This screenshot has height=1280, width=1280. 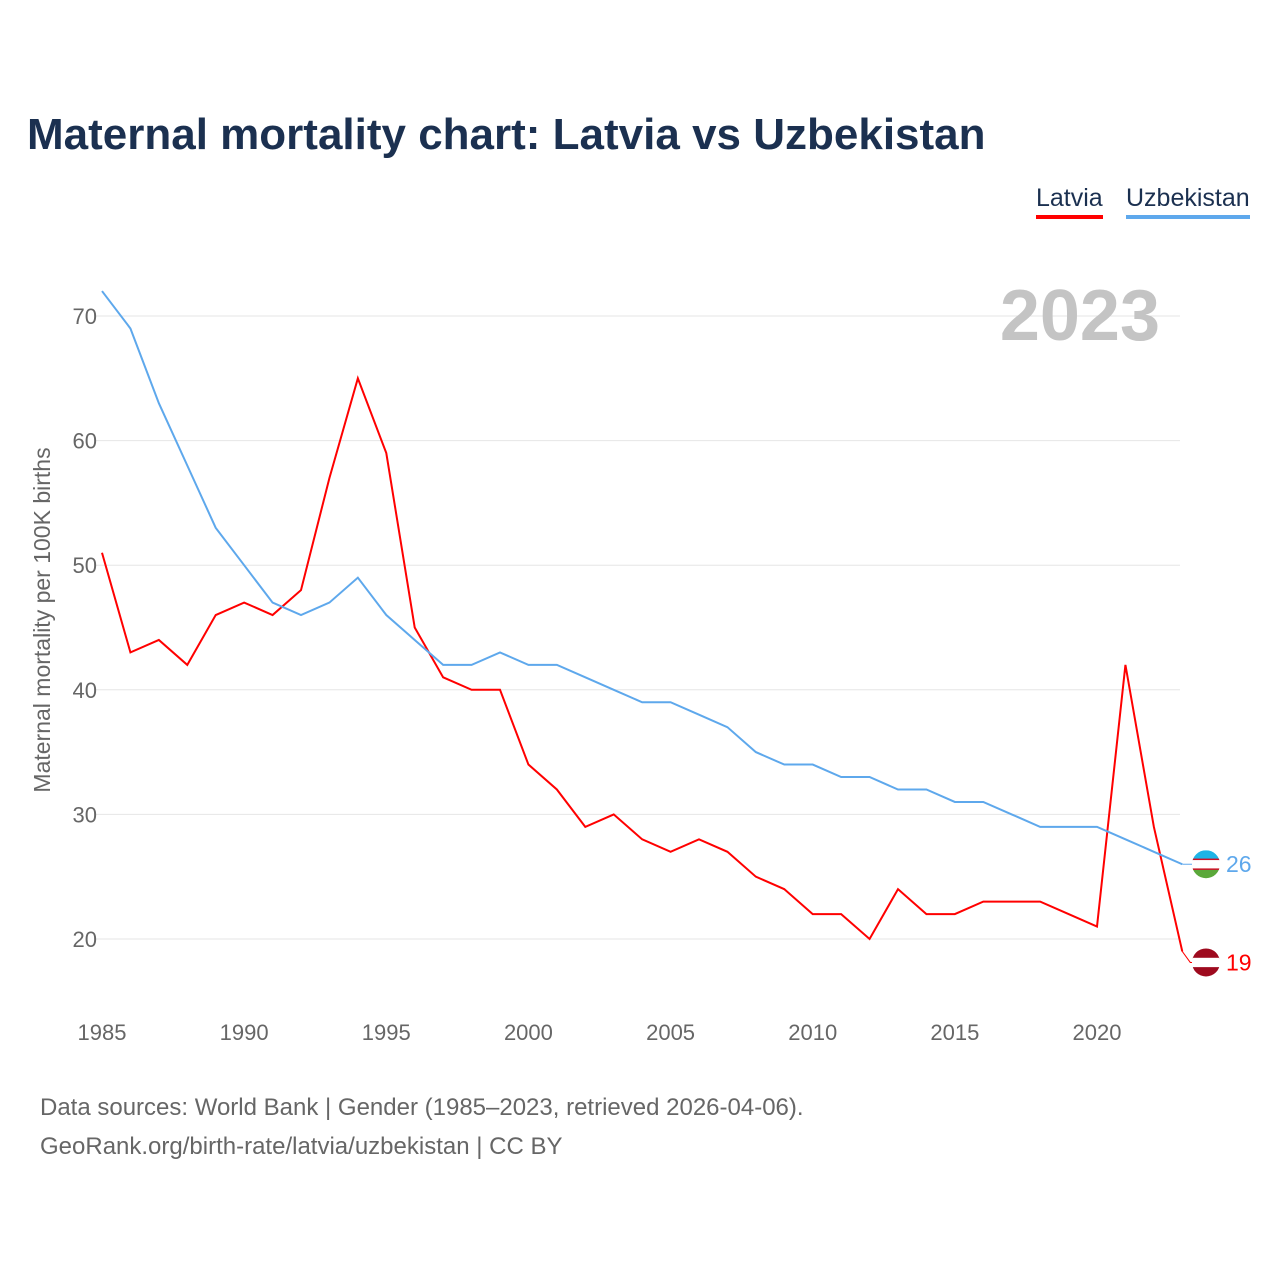 I want to click on end-label-latvia: 19, so click(x=1239, y=962).